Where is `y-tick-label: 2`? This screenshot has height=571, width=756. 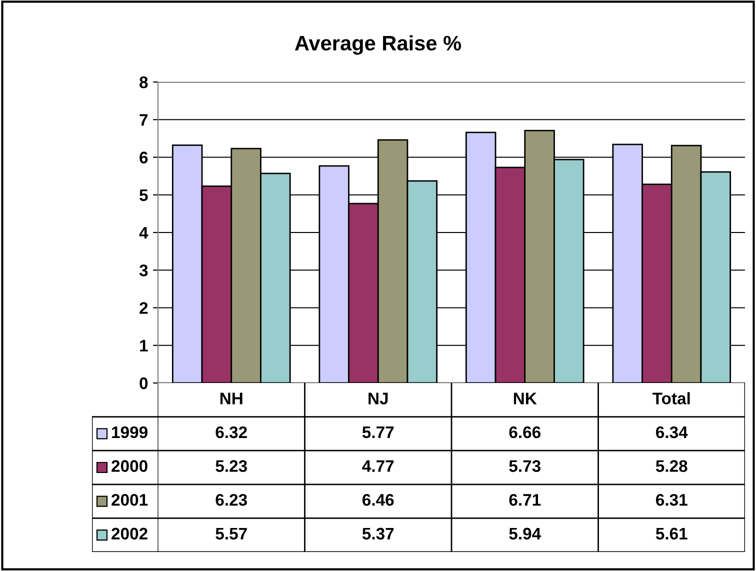
y-tick-label: 2 is located at coordinates (144, 308).